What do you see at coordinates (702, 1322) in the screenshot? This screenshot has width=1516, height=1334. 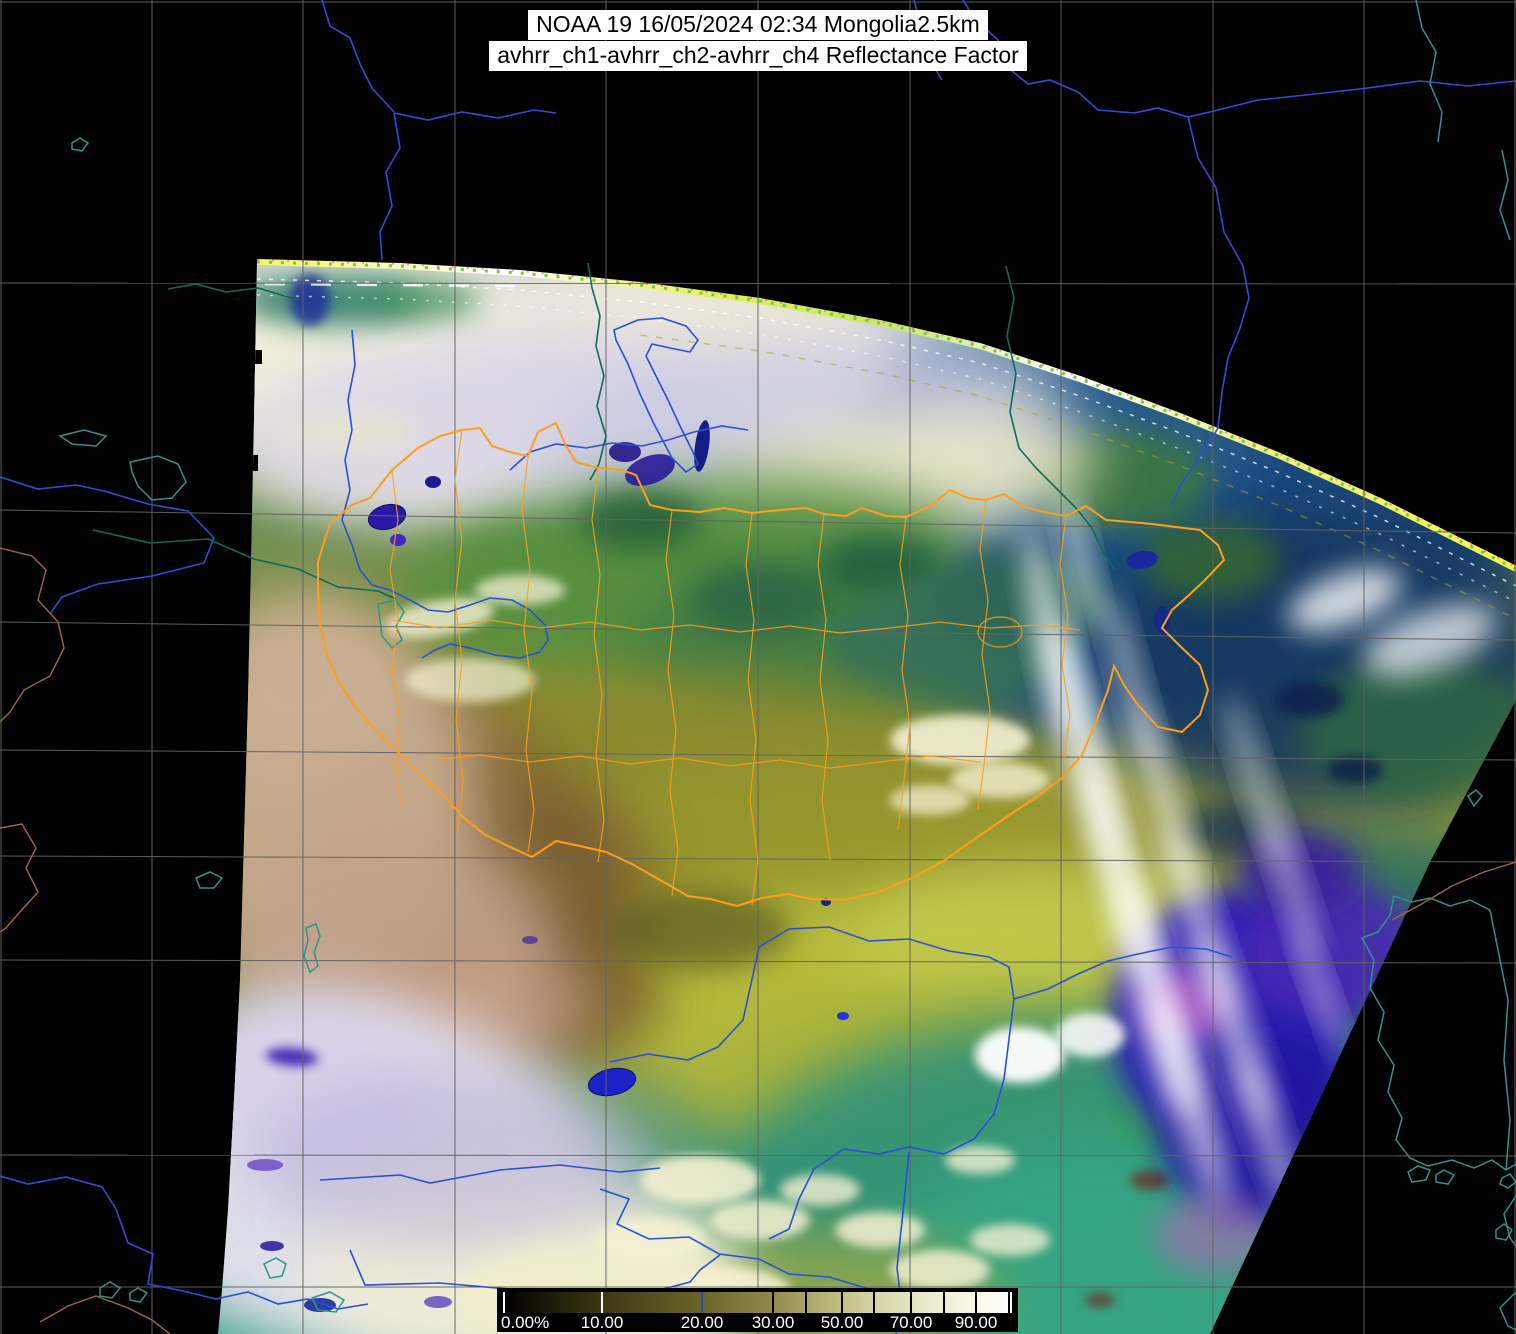 I see `colorbar-label: 20.00` at bounding box center [702, 1322].